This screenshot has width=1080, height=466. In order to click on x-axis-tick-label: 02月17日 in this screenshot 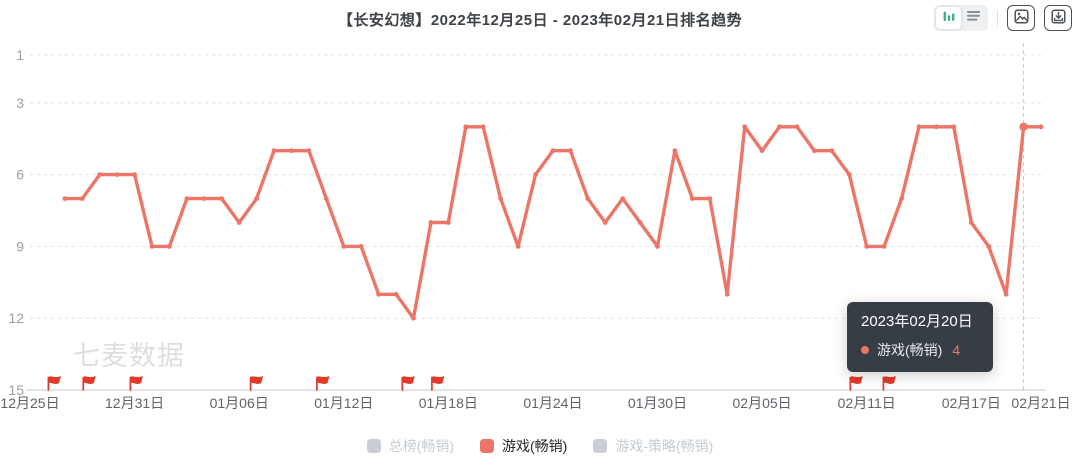, I will do `click(971, 403)`.